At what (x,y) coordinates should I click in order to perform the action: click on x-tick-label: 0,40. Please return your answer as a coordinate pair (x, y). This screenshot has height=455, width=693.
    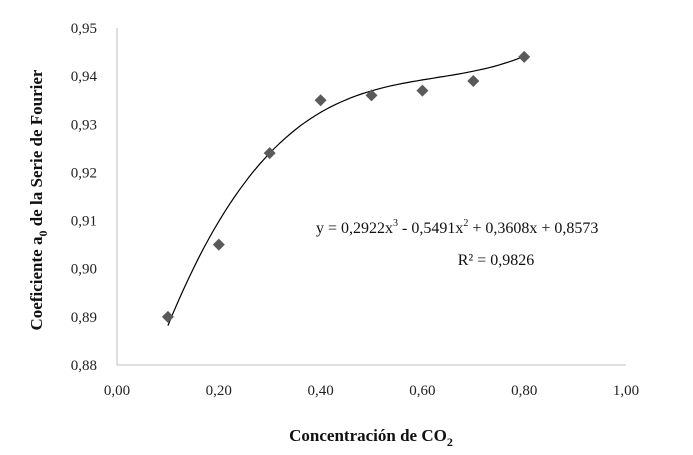
    Looking at the image, I should click on (320, 391).